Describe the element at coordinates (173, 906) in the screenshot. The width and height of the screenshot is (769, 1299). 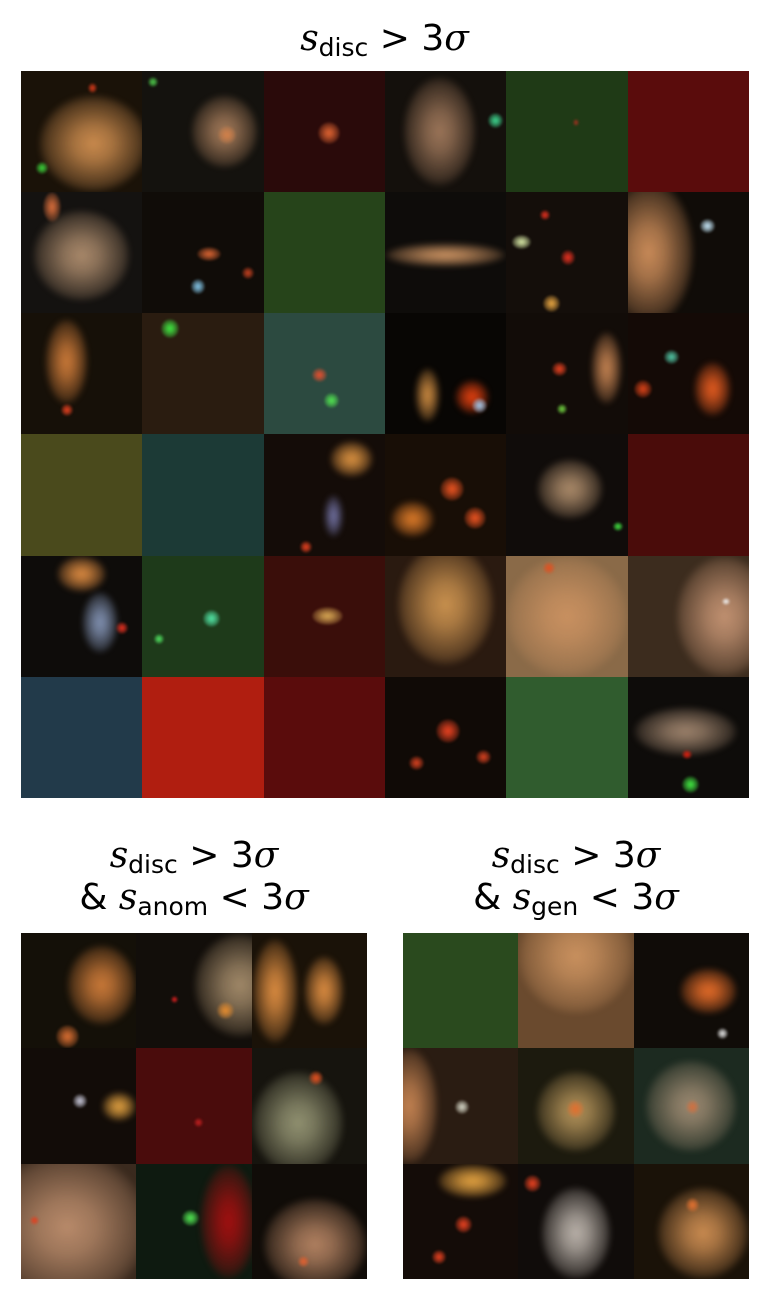
I see `title-subscript-2: anom` at that location.